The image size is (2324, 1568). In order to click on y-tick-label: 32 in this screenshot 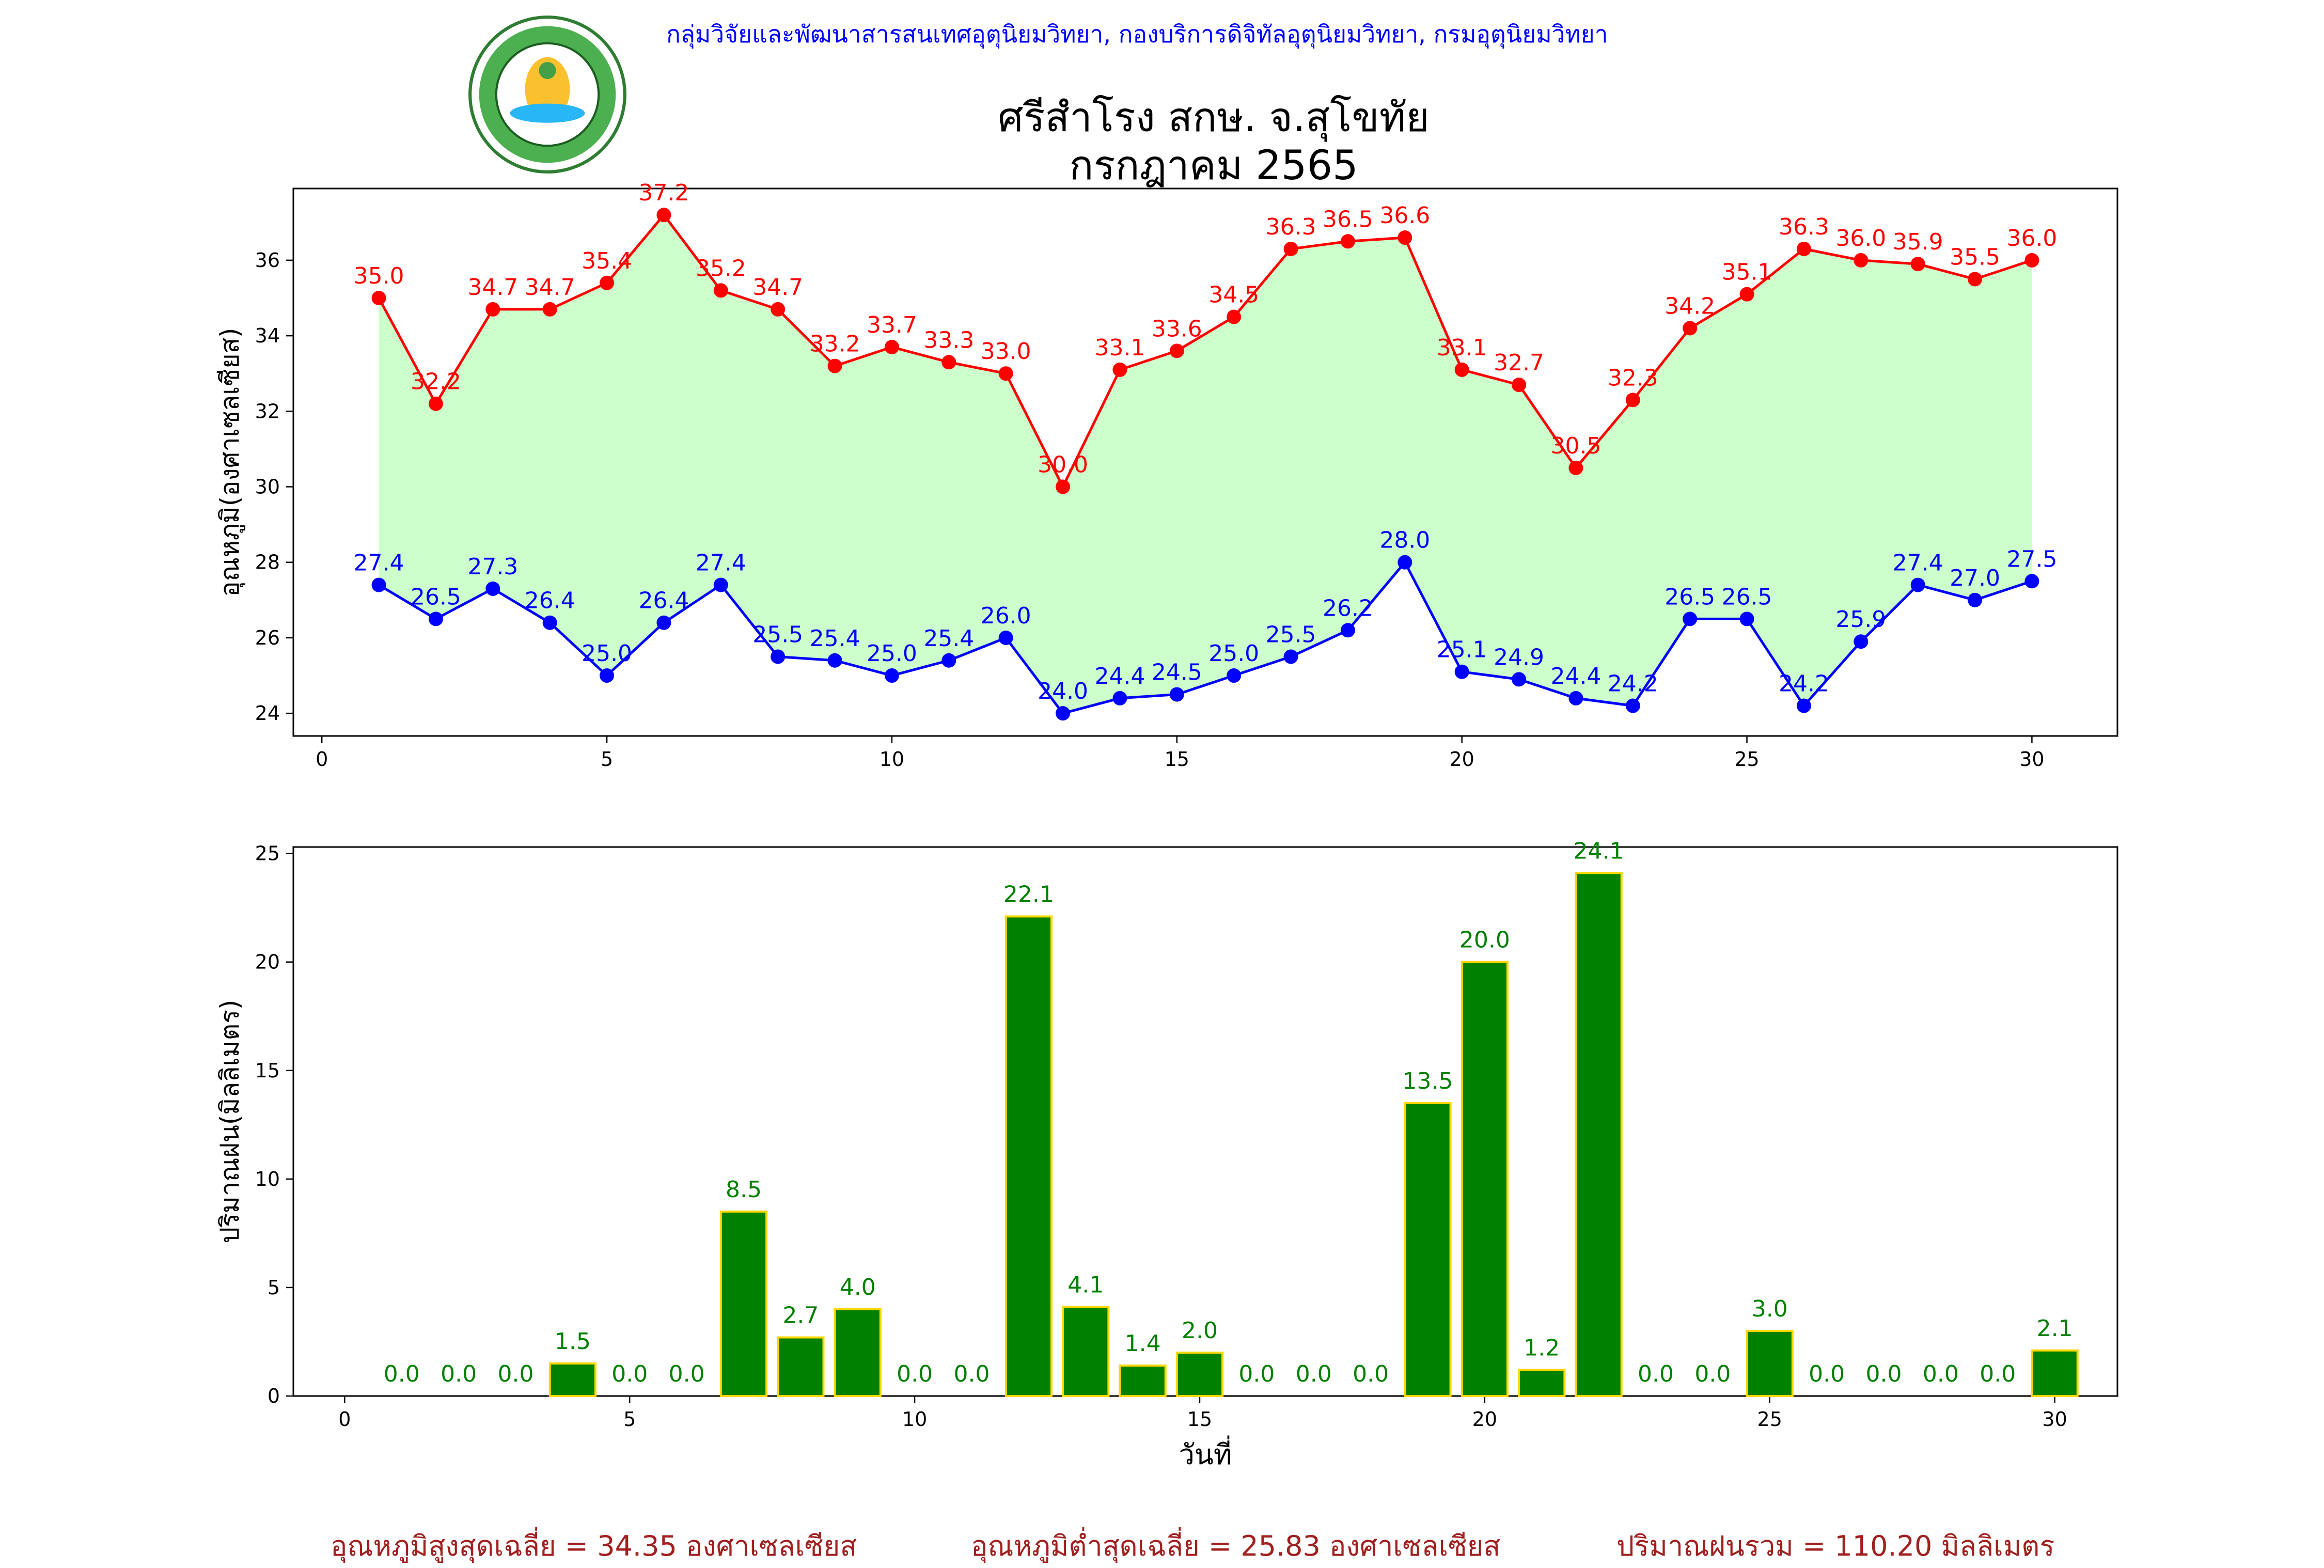, I will do `click(268, 411)`.